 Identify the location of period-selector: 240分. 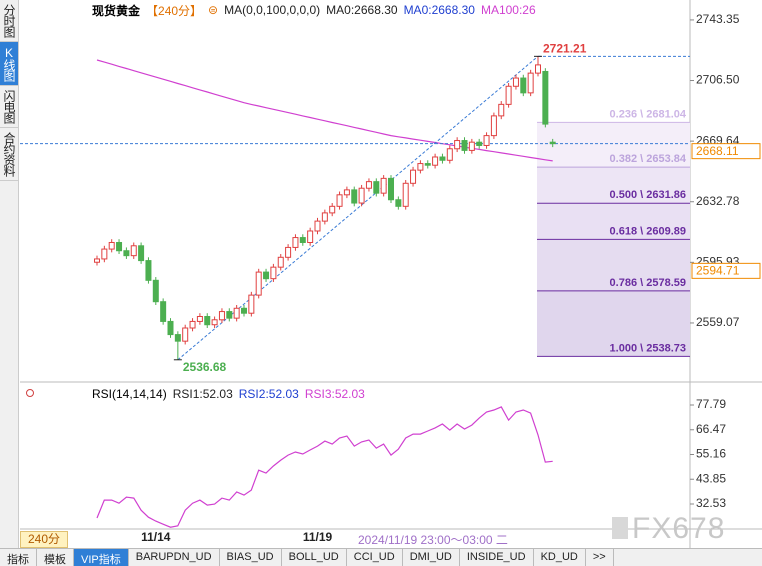
(44, 539).